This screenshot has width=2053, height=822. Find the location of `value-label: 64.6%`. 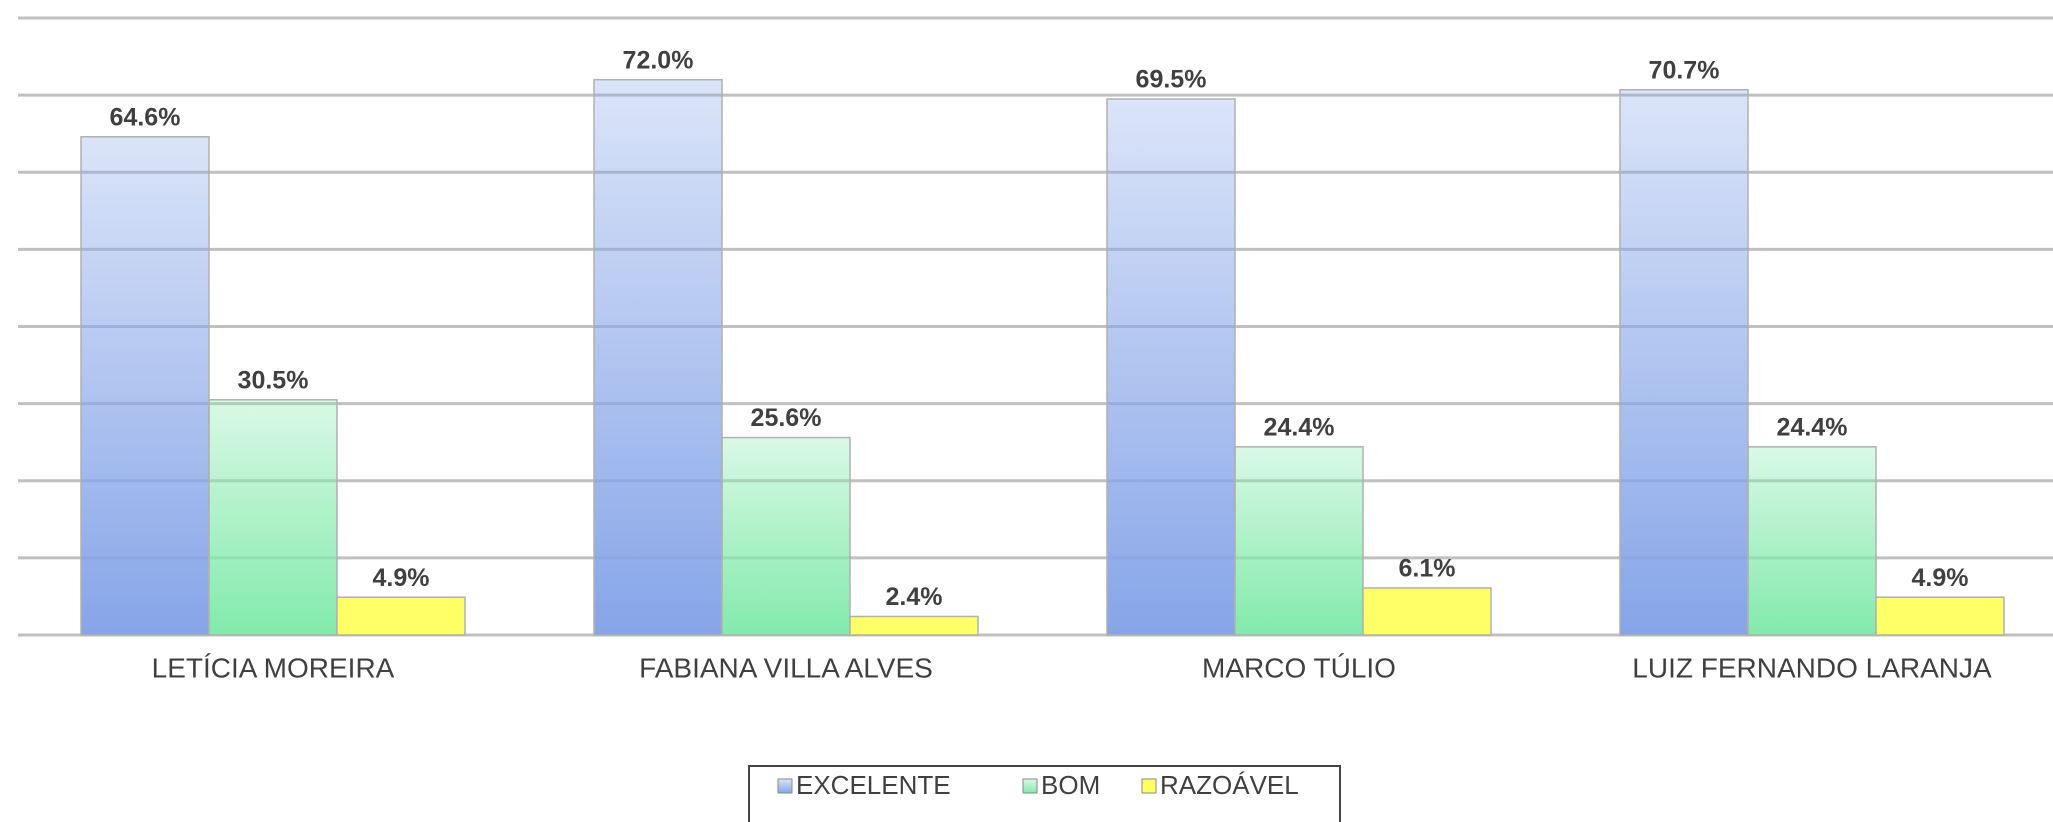

value-label: 64.6% is located at coordinates (145, 117).